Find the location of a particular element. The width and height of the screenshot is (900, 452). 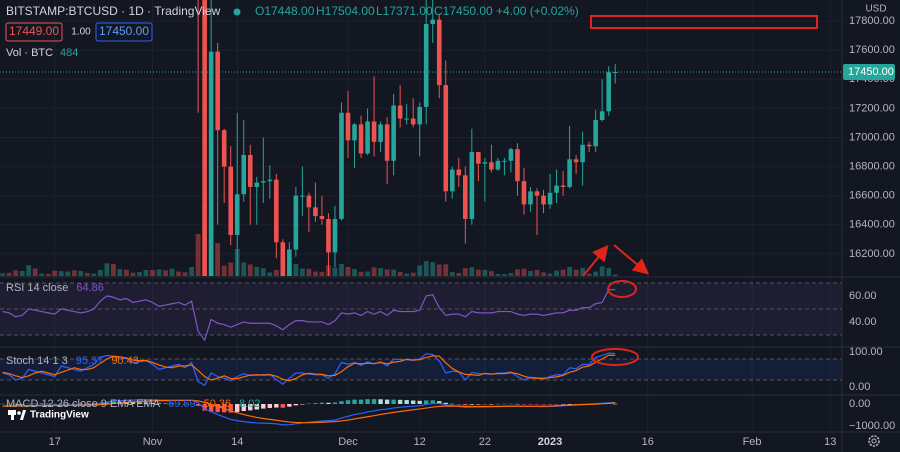

indicator-pane is located at coordinates (421, 369).